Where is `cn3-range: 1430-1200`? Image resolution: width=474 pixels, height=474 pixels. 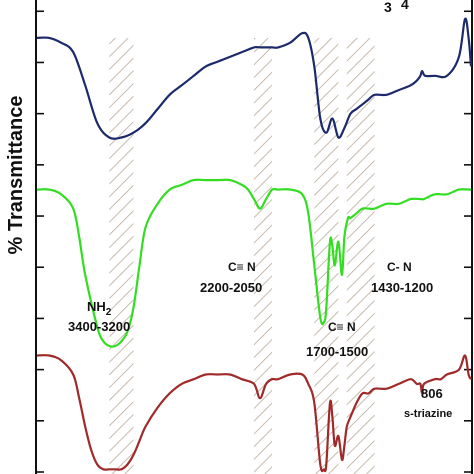 cn3-range: 1430-1200 is located at coordinates (402, 287).